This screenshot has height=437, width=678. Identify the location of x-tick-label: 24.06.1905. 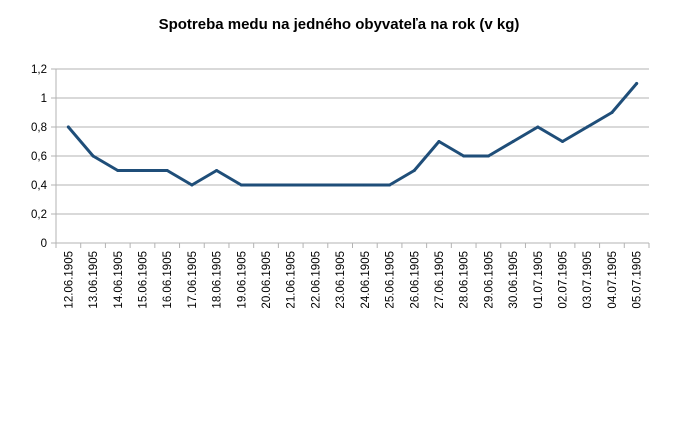
(366, 280).